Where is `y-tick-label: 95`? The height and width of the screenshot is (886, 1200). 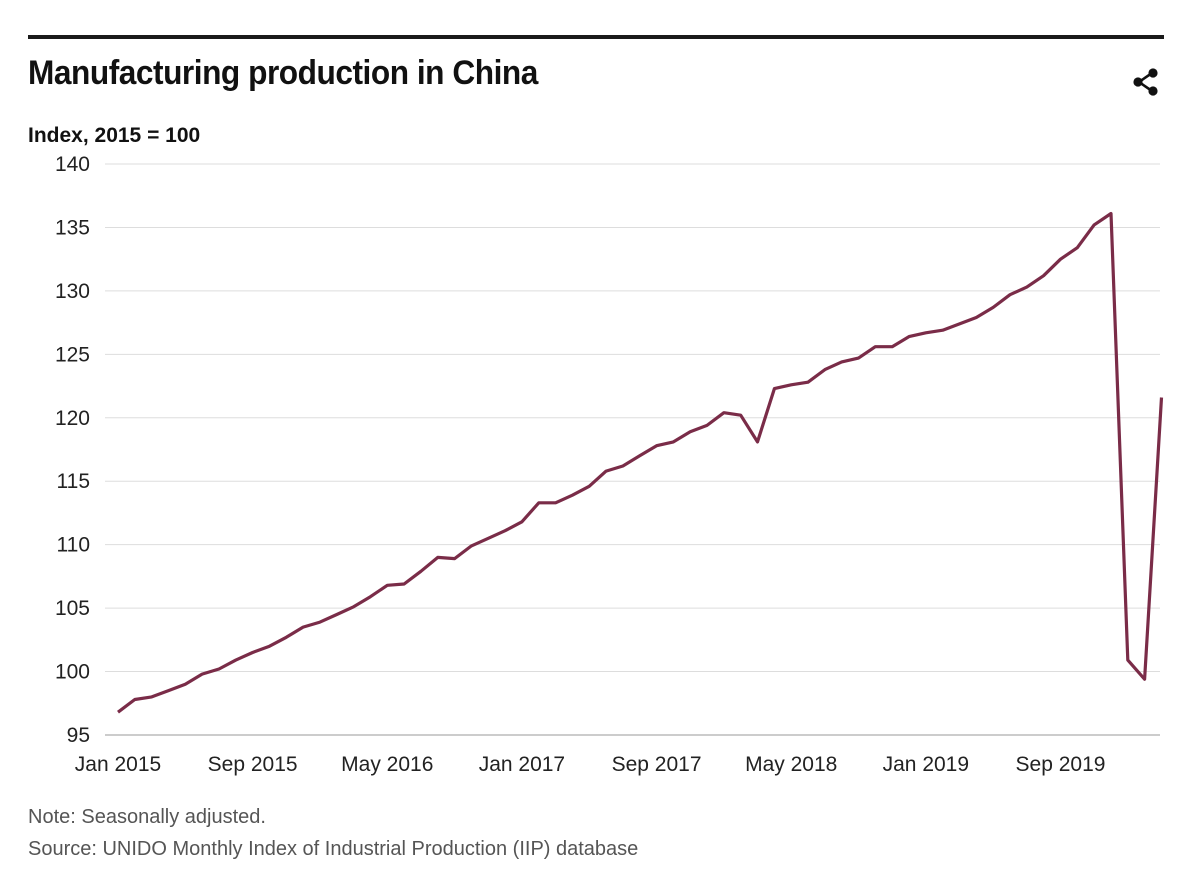
y-tick-label: 95 is located at coordinates (78, 735).